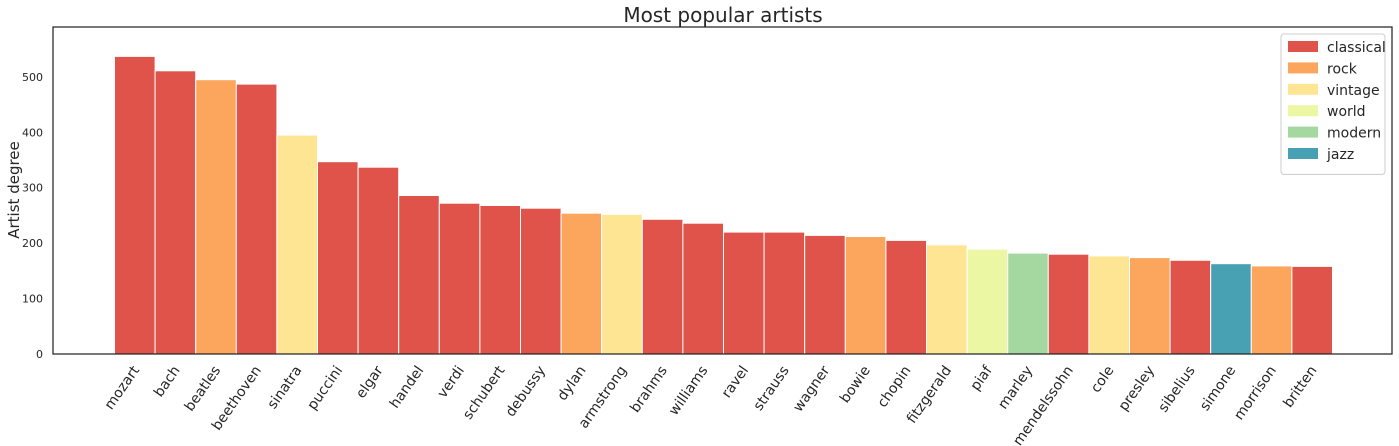  I want to click on bar-cole, so click(1109, 305).